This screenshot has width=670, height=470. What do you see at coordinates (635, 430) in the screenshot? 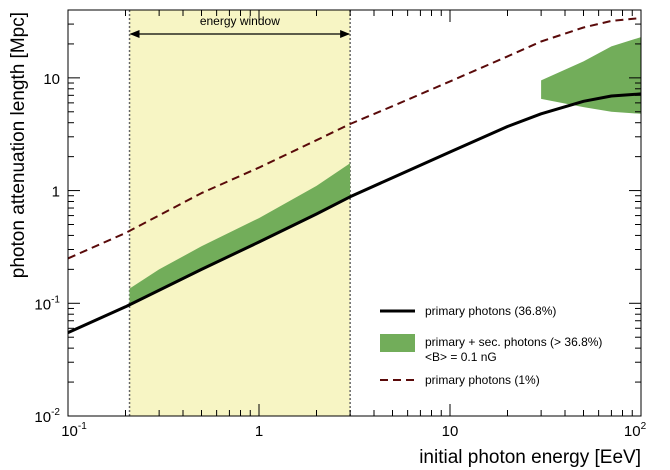
I see `x-tick-label: 10²` at bounding box center [635, 430].